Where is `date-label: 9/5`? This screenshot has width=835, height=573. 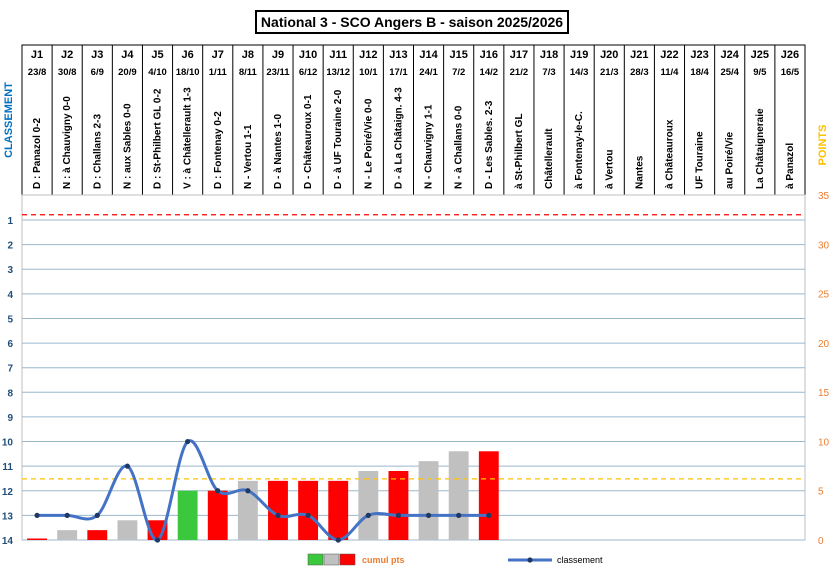
date-label: 9/5 is located at coordinates (760, 72).